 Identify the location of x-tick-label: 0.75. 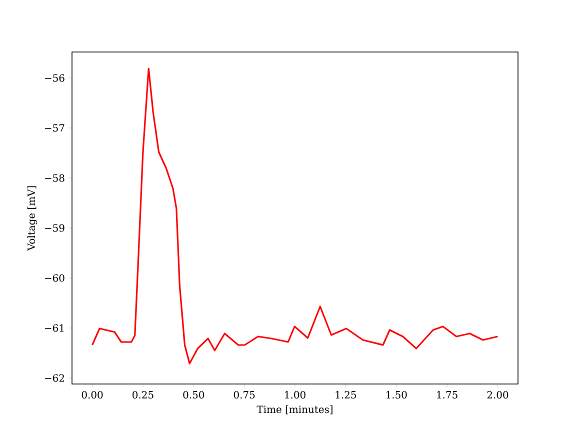
(244, 395).